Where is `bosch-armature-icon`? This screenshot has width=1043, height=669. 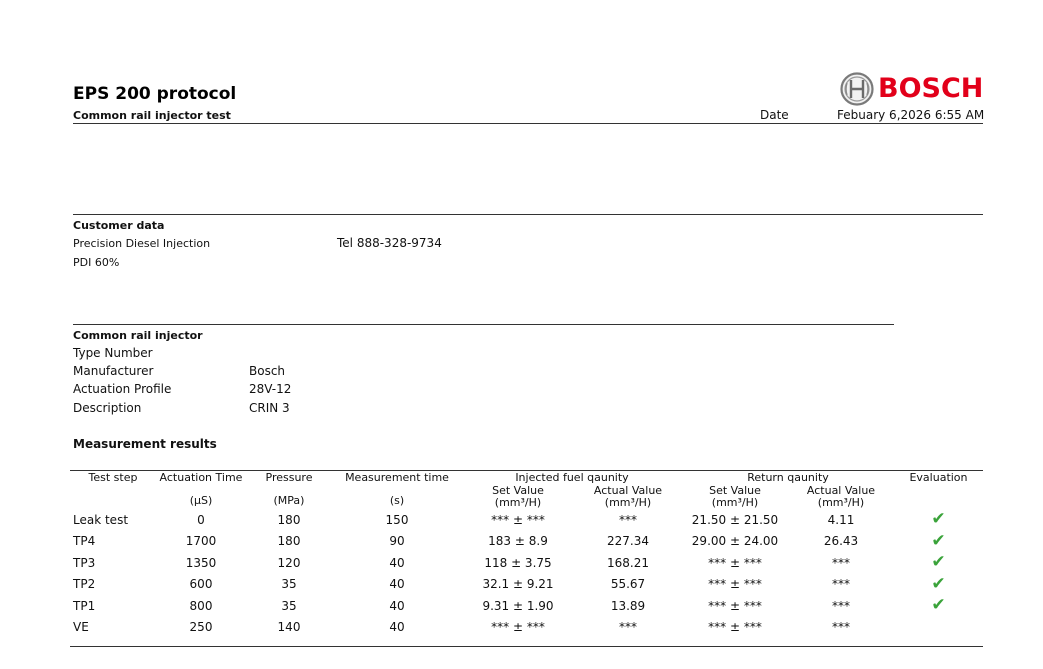 bosch-armature-icon is located at coordinates (857, 89).